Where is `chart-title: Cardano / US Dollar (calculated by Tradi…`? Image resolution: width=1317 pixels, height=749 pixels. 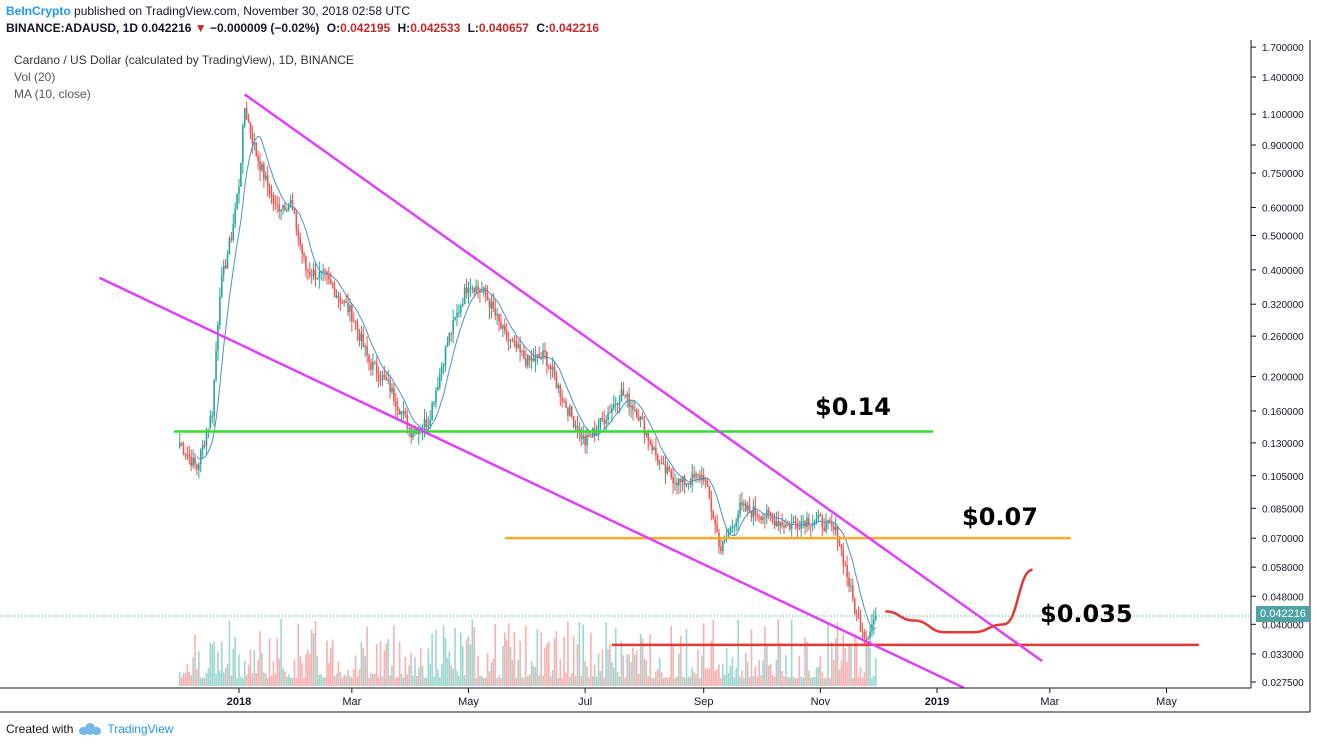 chart-title: Cardano / US Dollar (calculated by Tradi… is located at coordinates (184, 60).